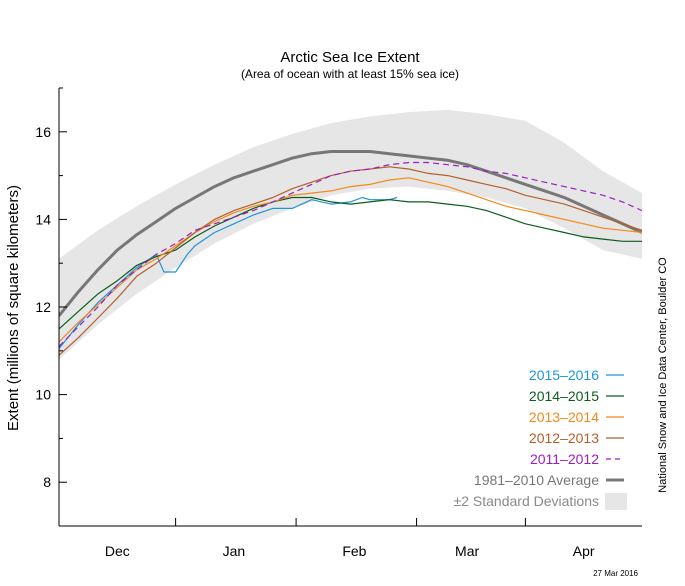 The height and width of the screenshot is (586, 685). I want to click on series-line-2015-2016, so click(228, 272).